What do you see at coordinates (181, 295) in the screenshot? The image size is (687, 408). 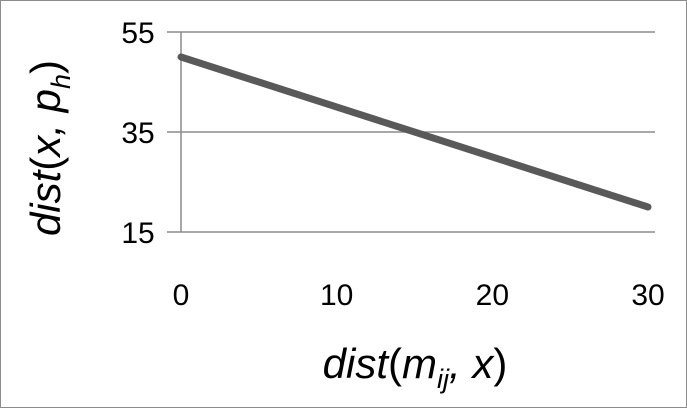 I see `x-tick-label: 0` at bounding box center [181, 295].